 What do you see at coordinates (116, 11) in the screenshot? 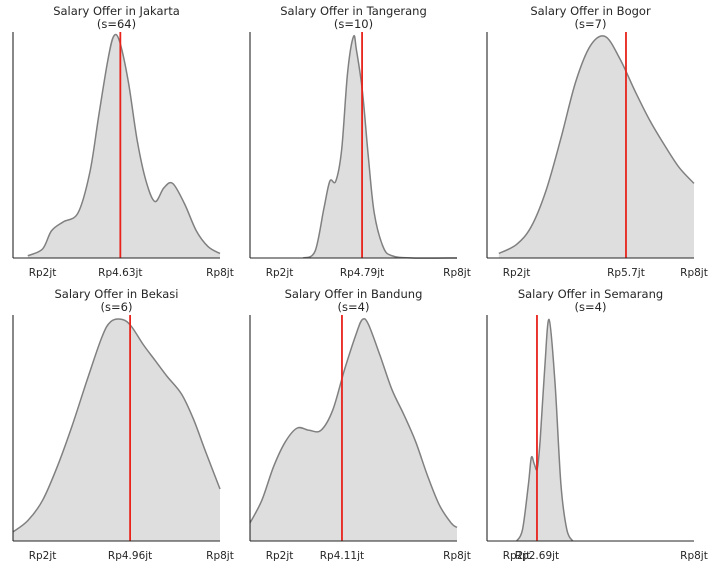
I see `chart-title: Salary Offer in Jakarta` at bounding box center [116, 11].